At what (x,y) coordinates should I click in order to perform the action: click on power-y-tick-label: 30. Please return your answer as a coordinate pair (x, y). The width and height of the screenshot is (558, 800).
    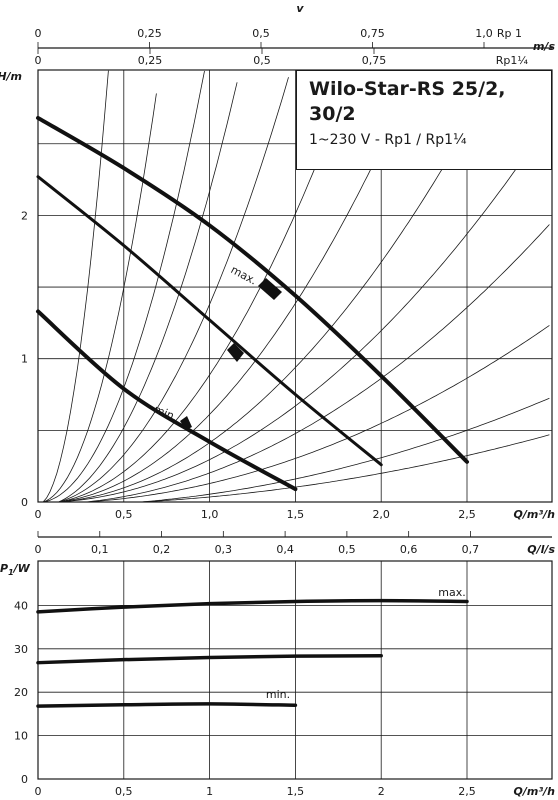
    Looking at the image, I should click on (21, 649).